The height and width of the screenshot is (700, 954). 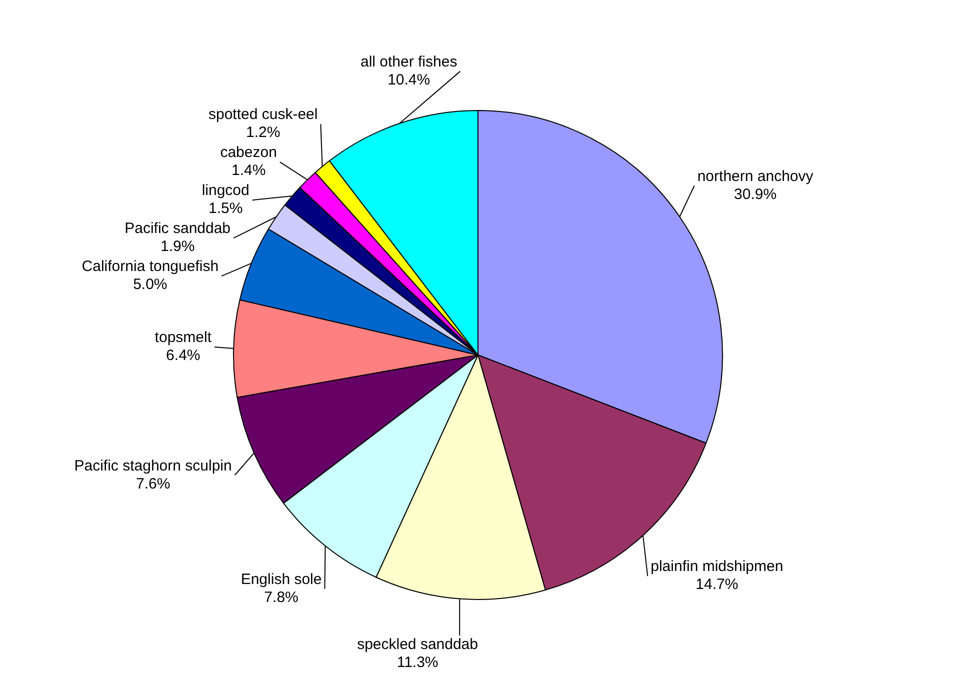 What do you see at coordinates (263, 115) in the screenshot?
I see `slice-label: spotted cusk-eel` at bounding box center [263, 115].